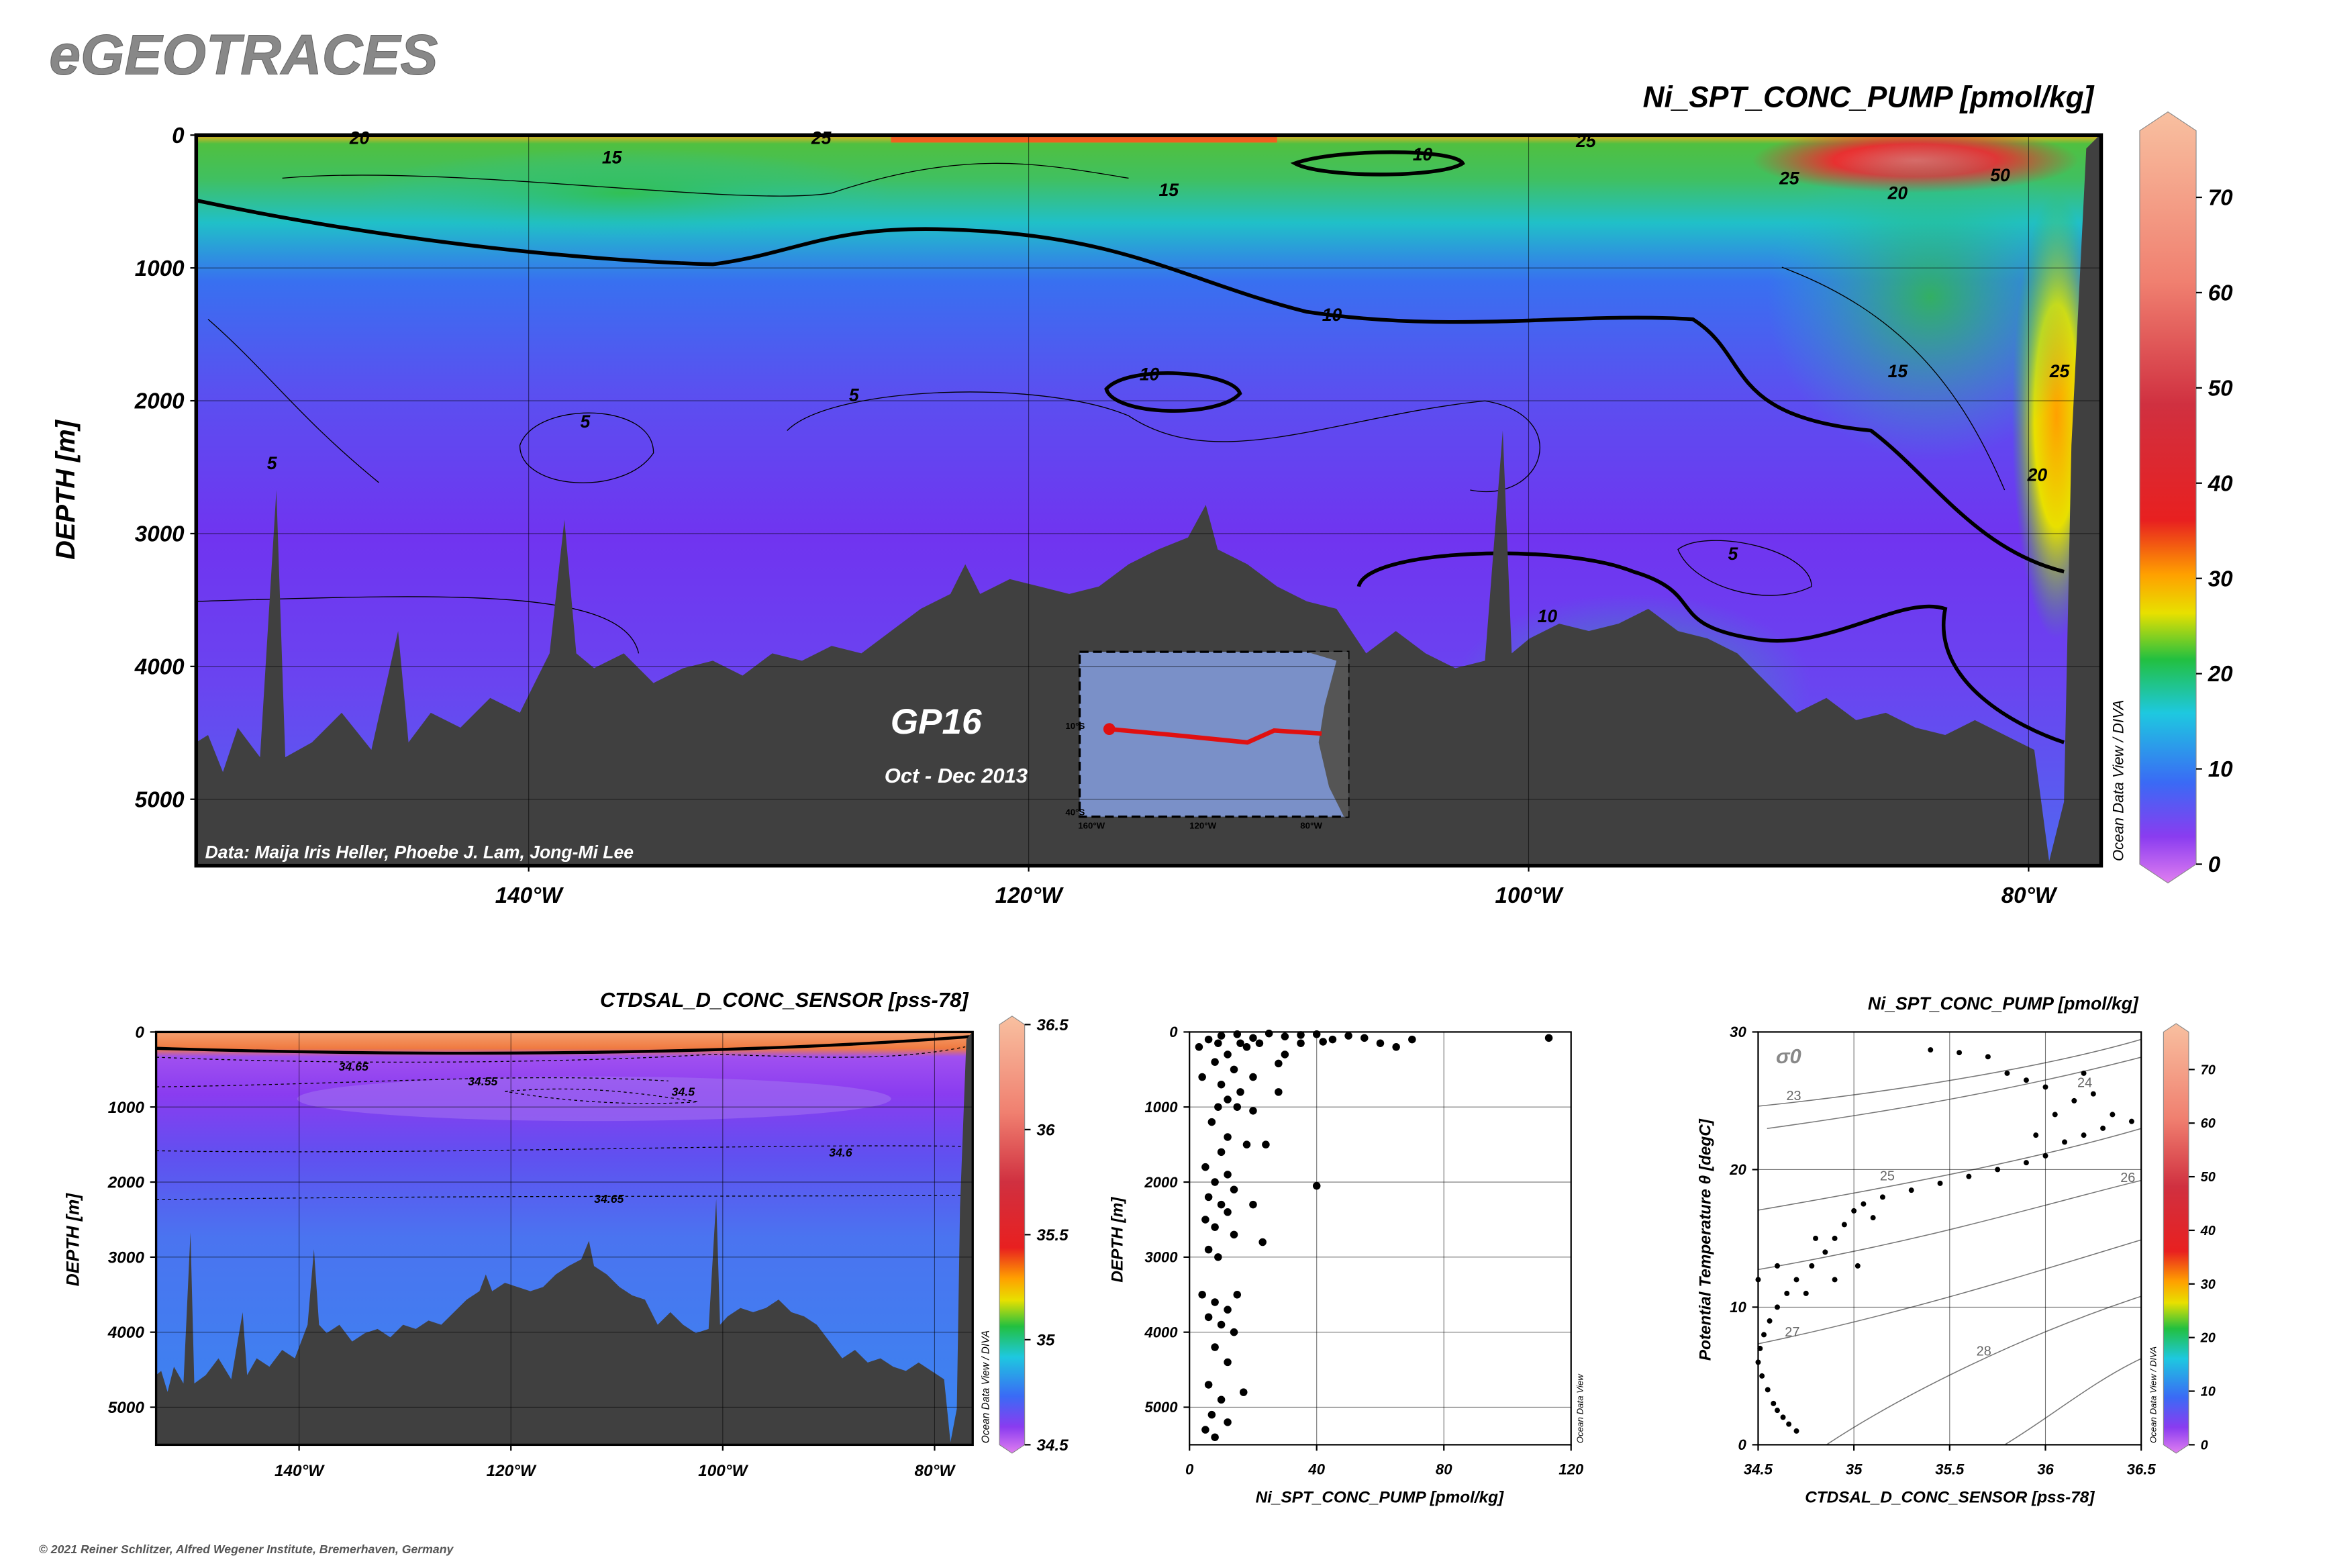 The height and width of the screenshot is (1568, 2327). What do you see at coordinates (2220, 294) in the screenshot?
I see `colorbar-tick-label: 60` at bounding box center [2220, 294].